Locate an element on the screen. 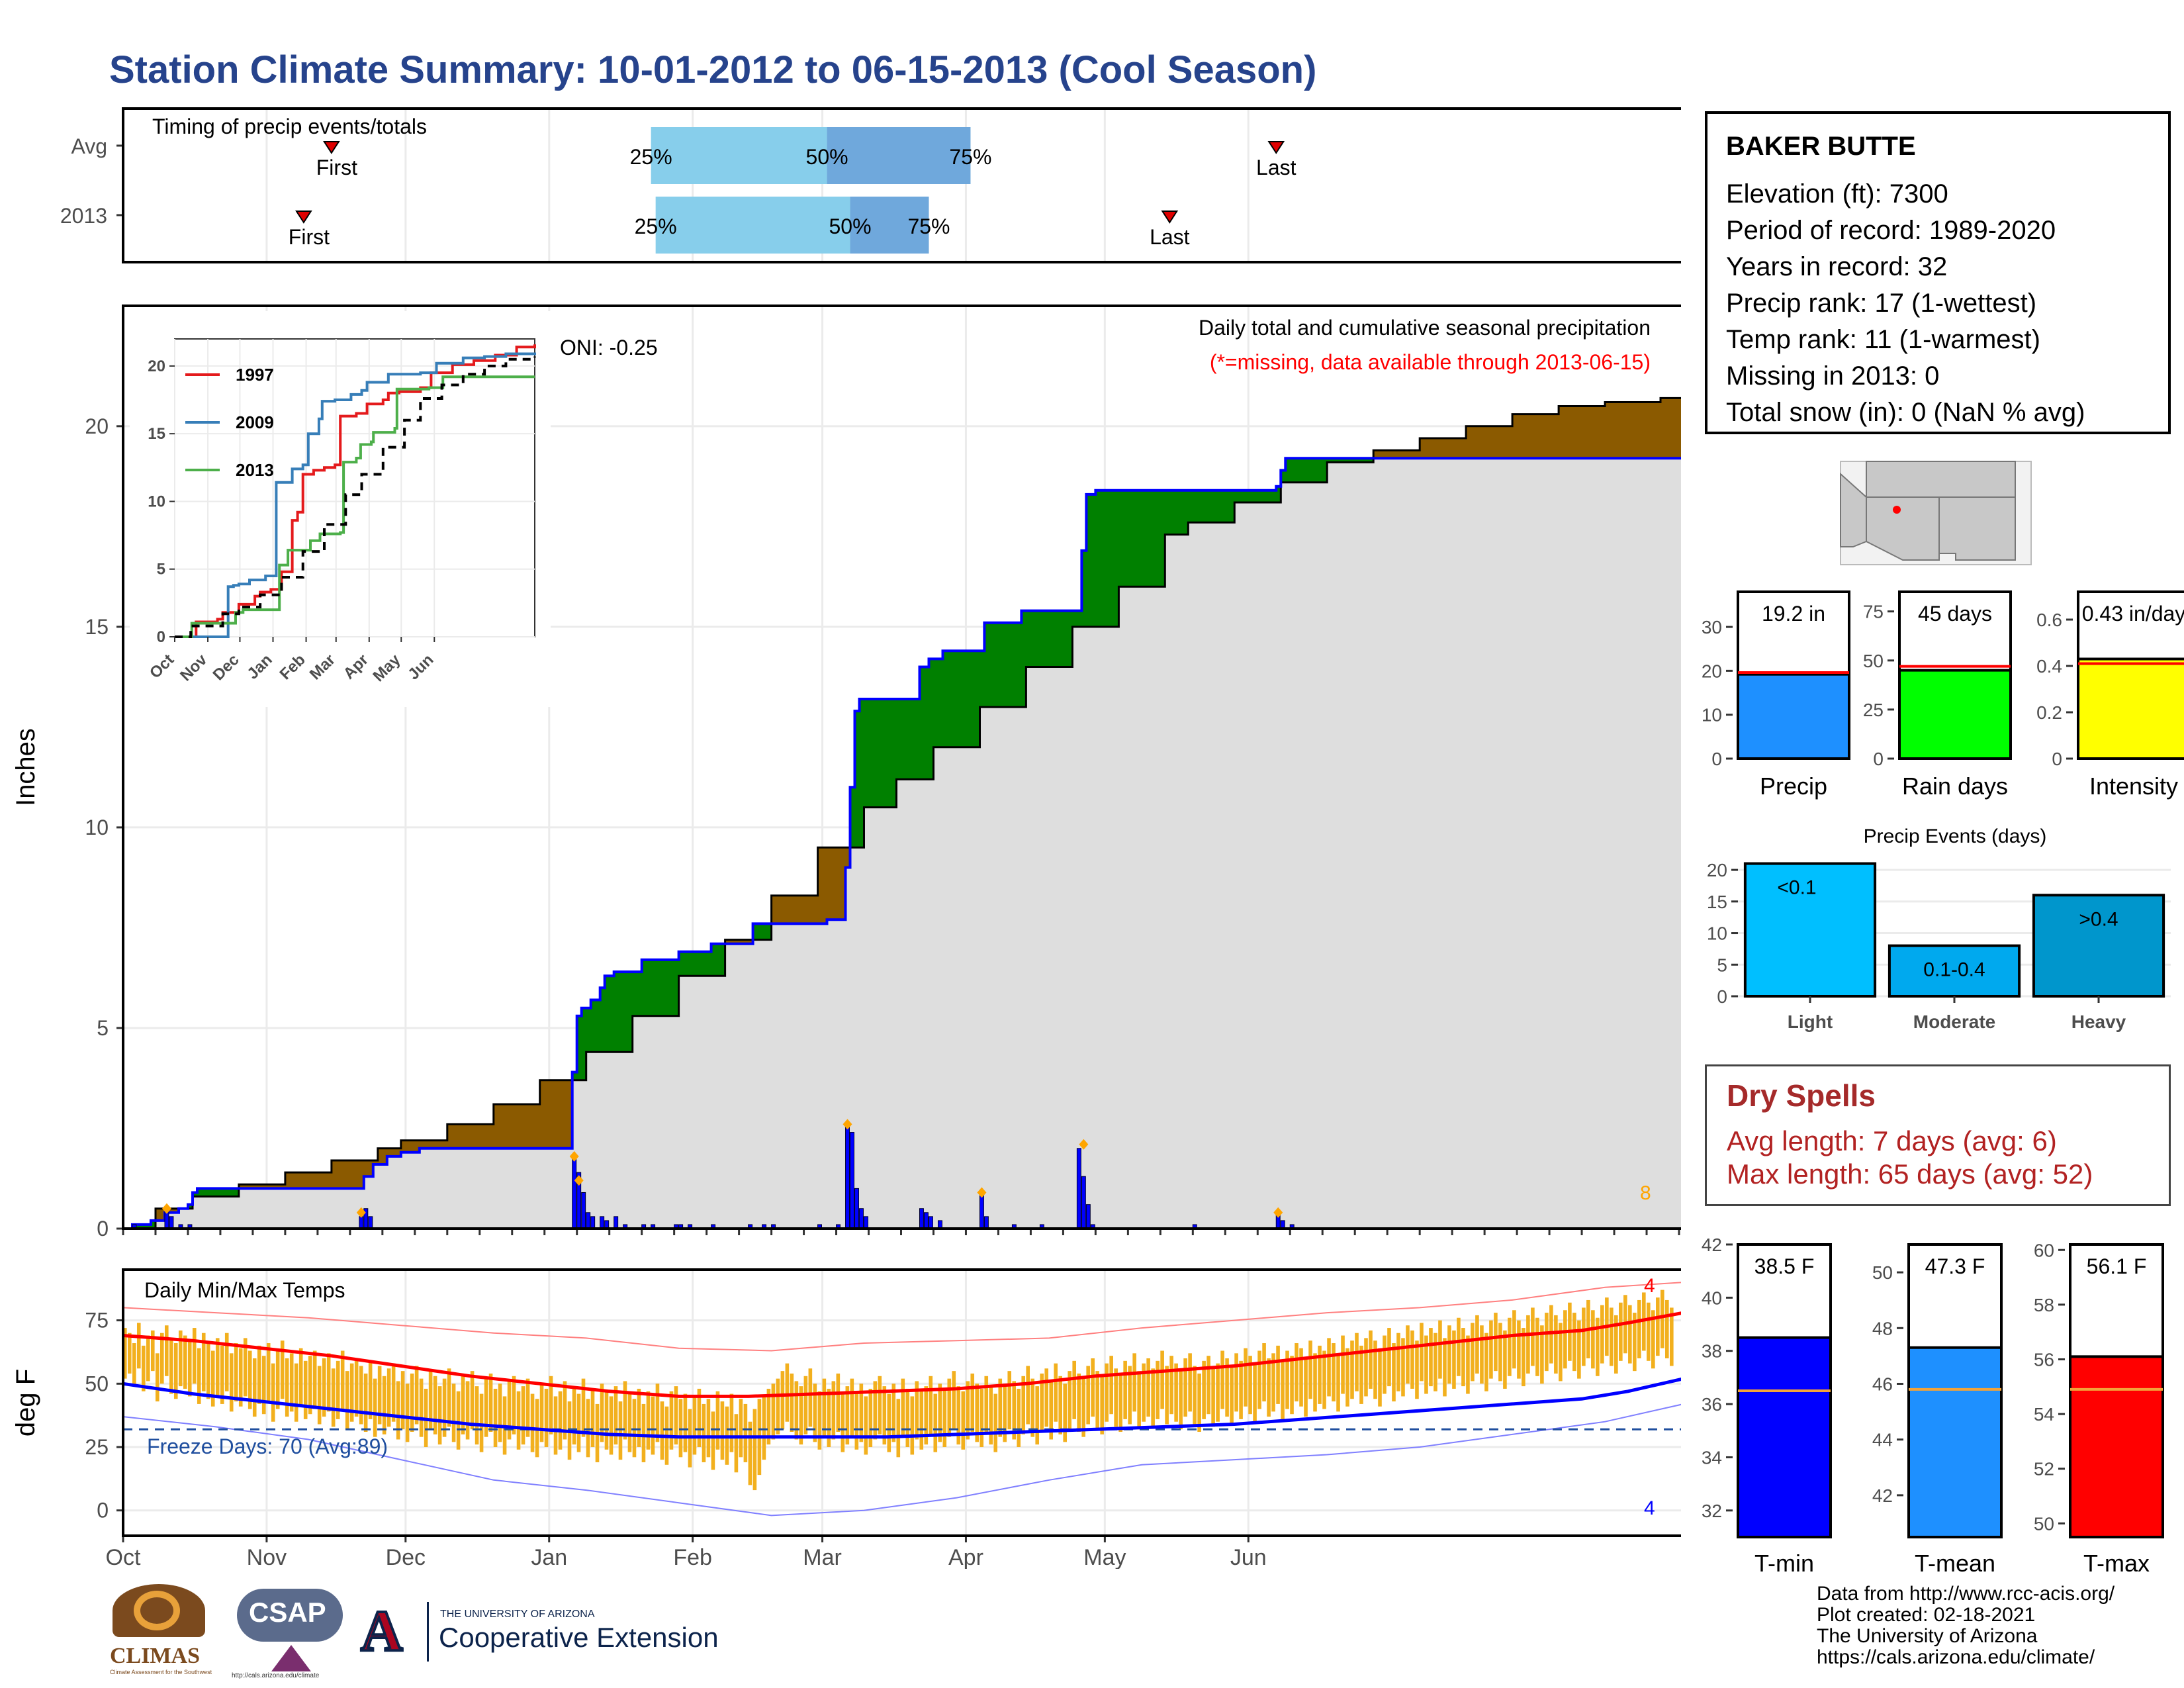 The image size is (2184, 1688). temp-xtick-label: Jan is located at coordinates (549, 1557).